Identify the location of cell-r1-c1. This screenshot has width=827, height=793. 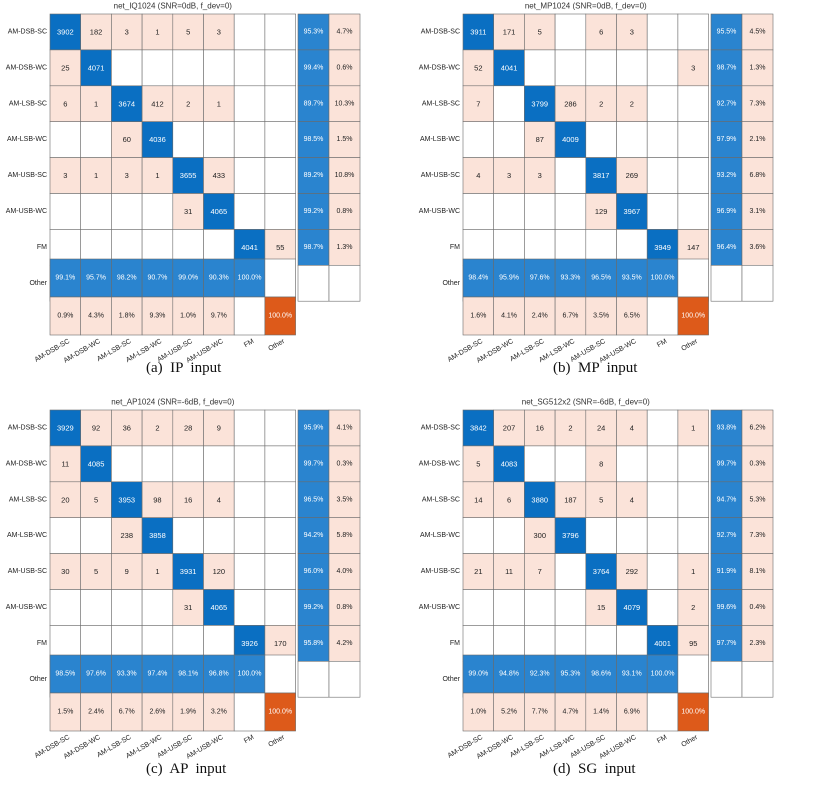
(96, 68).